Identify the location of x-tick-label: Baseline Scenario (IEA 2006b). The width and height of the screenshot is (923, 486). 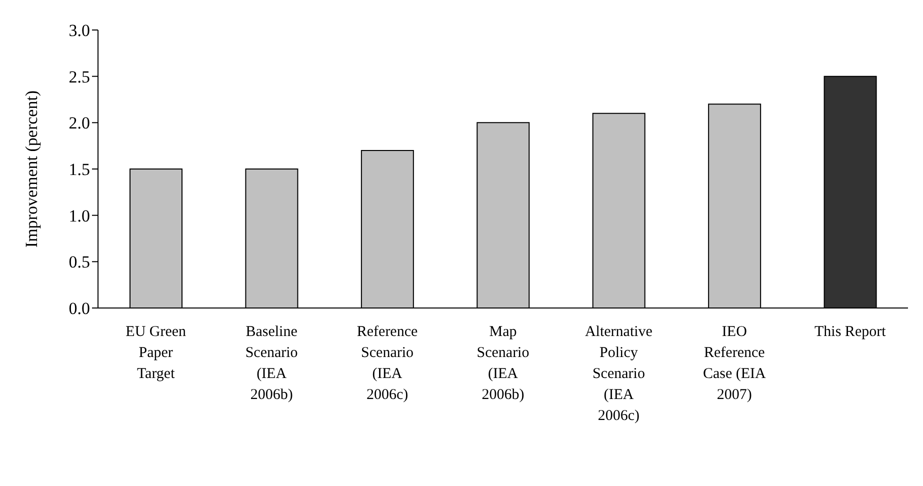
(271, 363).